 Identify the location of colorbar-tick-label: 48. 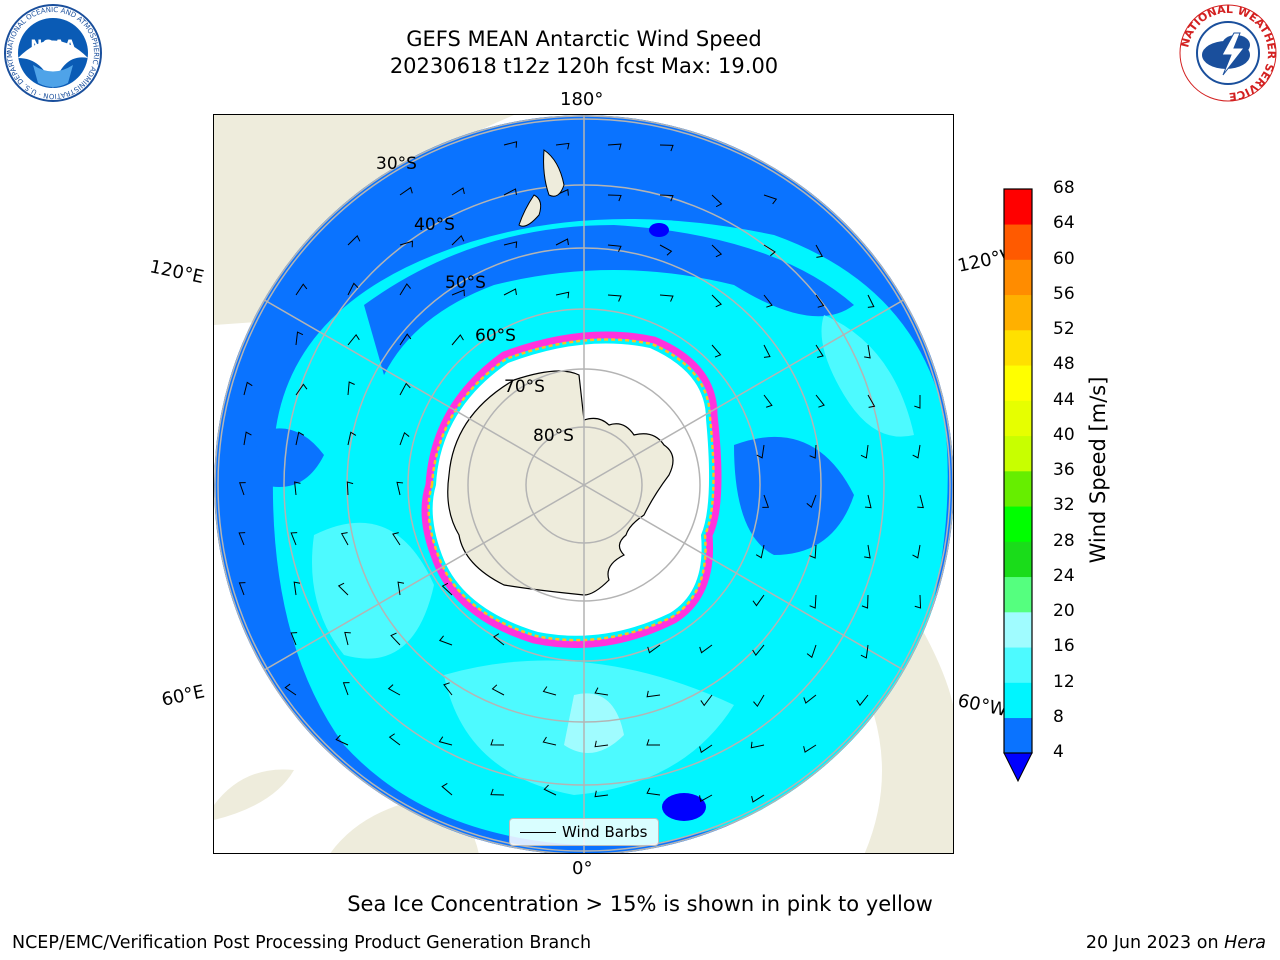
(1064, 364).